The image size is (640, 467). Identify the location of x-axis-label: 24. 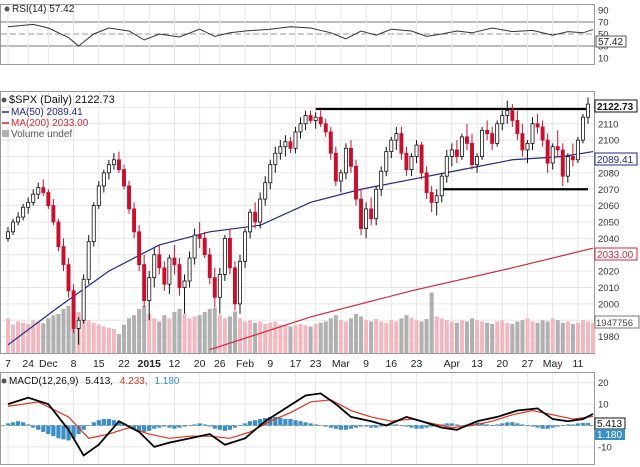
(28, 364).